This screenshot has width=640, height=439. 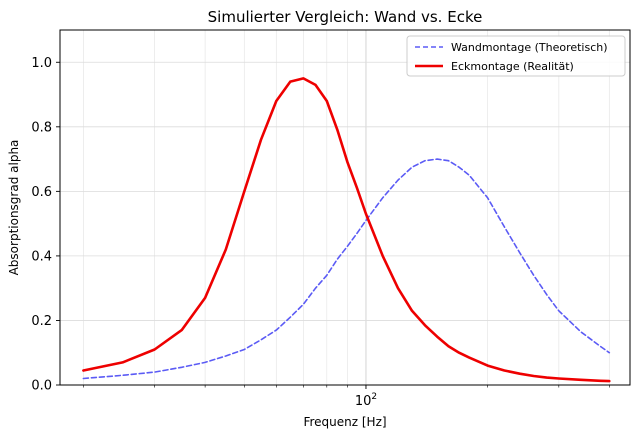 What do you see at coordinates (41, 127) in the screenshot?
I see `y-tick-label: 0.8` at bounding box center [41, 127].